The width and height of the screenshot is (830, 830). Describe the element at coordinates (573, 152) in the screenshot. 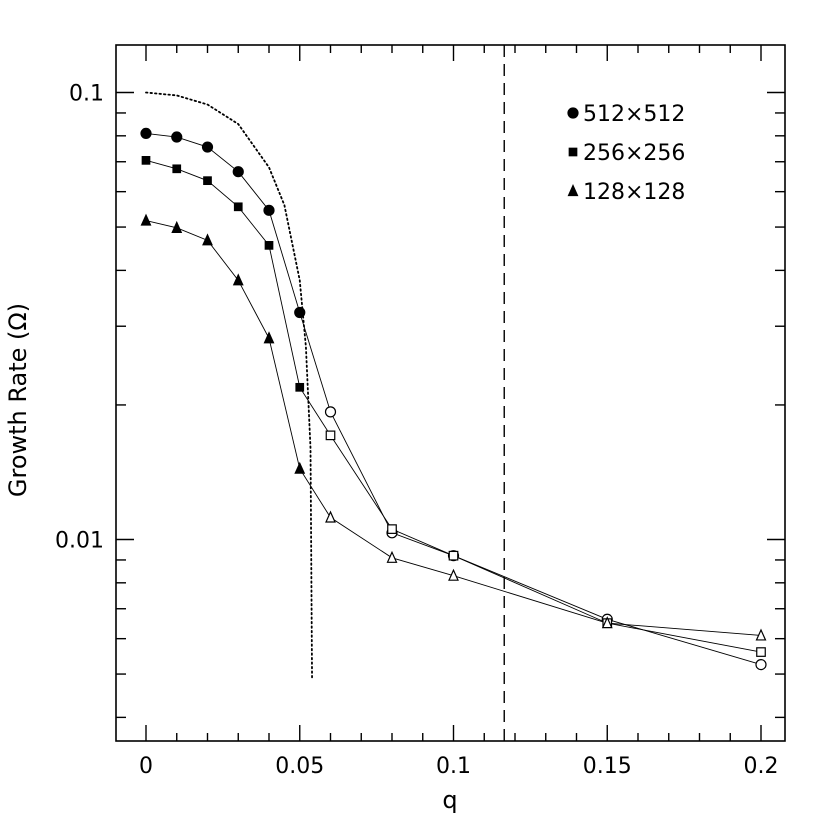

I see `legend-marker-square` at that location.